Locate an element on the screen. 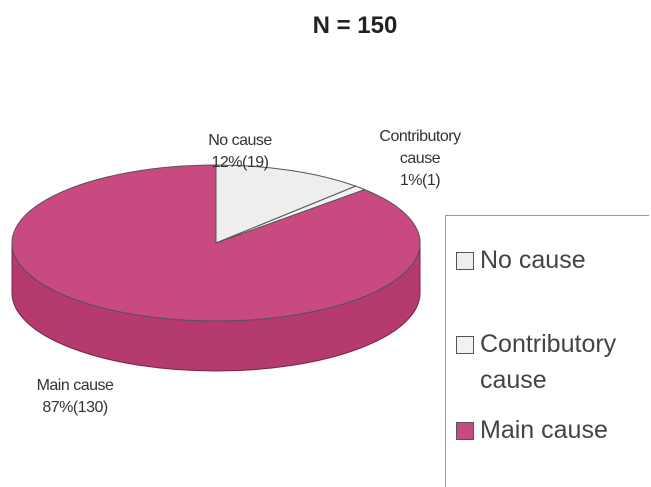 The width and height of the screenshot is (651, 487). slice-value: 12%(19) is located at coordinates (240, 162).